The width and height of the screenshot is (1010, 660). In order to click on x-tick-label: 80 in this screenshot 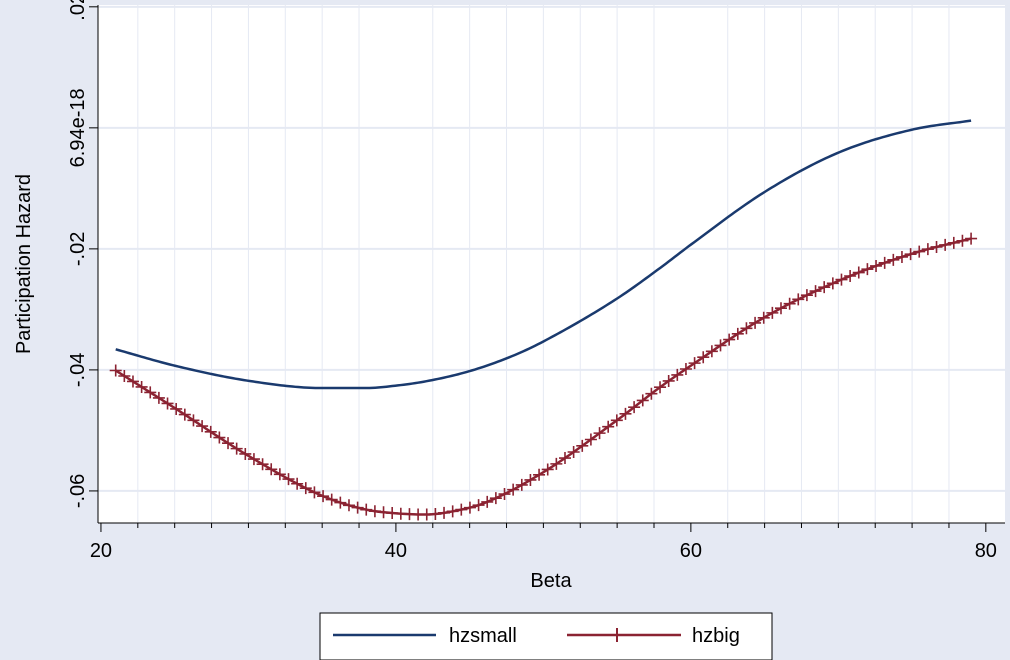, I will do `click(986, 551)`.